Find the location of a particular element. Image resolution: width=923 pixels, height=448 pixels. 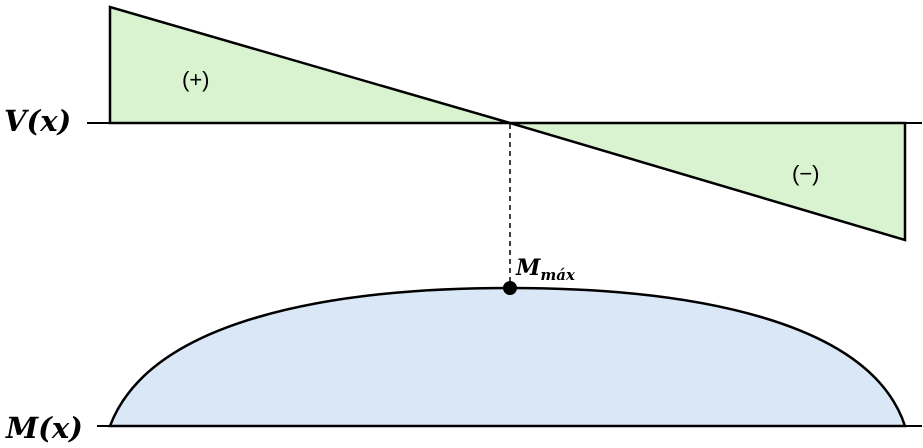

shear-axis-label: V(x) is located at coordinates (37, 121).